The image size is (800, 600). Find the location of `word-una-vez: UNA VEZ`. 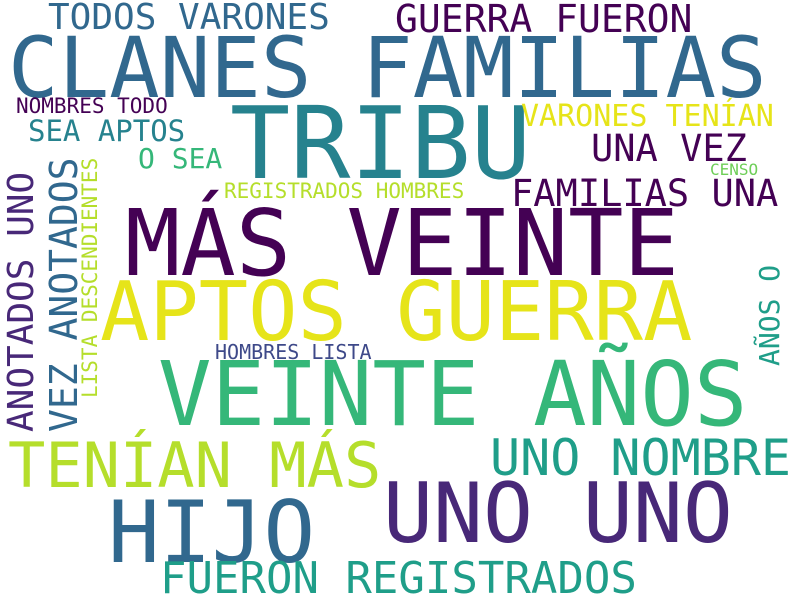

word-una-vez: UNA VEZ is located at coordinates (669, 148).